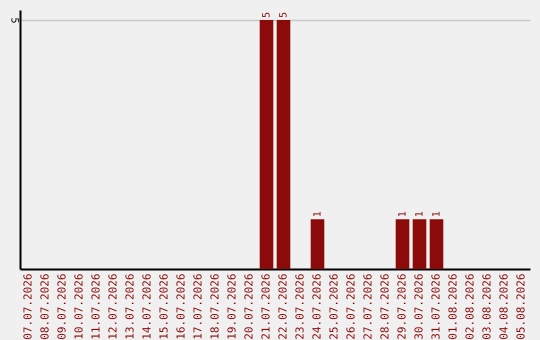 The image size is (540, 340). Describe the element at coordinates (198, 307) in the screenshot. I see `x-tick-label: 17.07.2026` at that location.